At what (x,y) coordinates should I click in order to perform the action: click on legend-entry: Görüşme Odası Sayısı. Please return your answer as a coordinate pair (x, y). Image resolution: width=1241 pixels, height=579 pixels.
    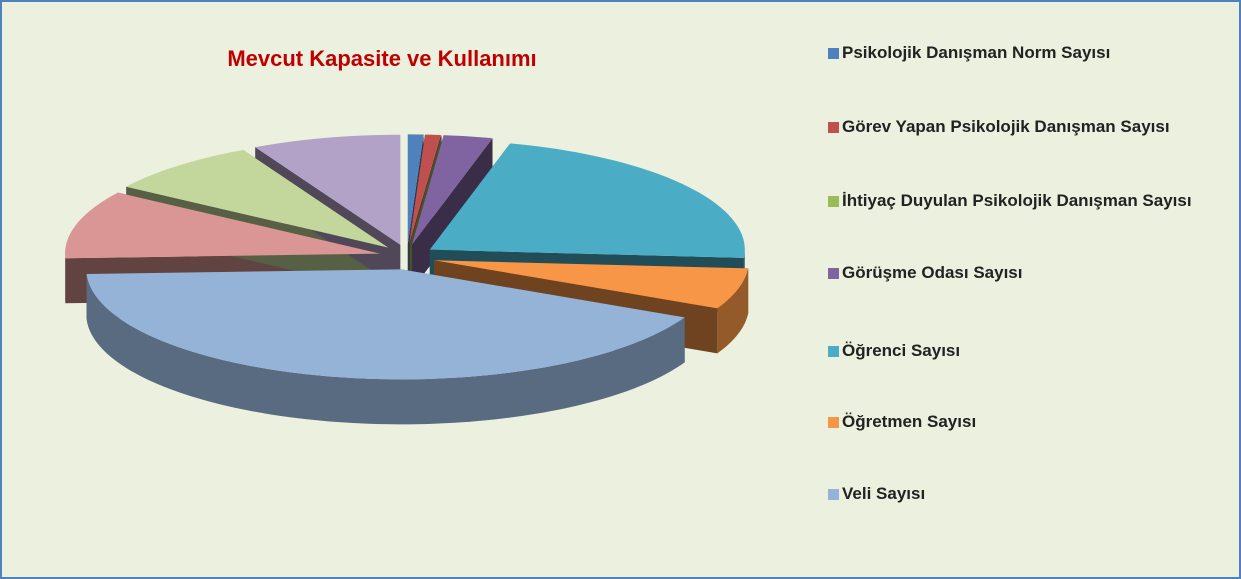
    Looking at the image, I should click on (1030, 273).